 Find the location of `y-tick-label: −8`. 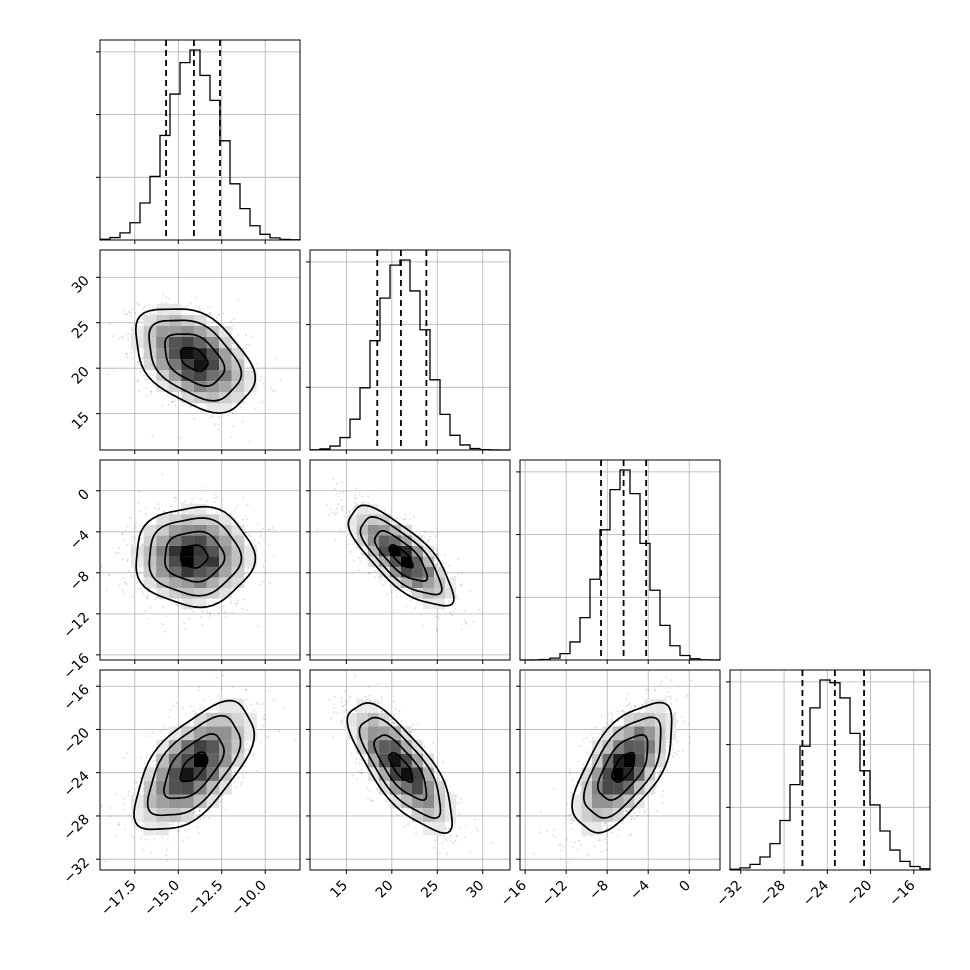

y-tick-label: −8 is located at coordinates (80, 581).